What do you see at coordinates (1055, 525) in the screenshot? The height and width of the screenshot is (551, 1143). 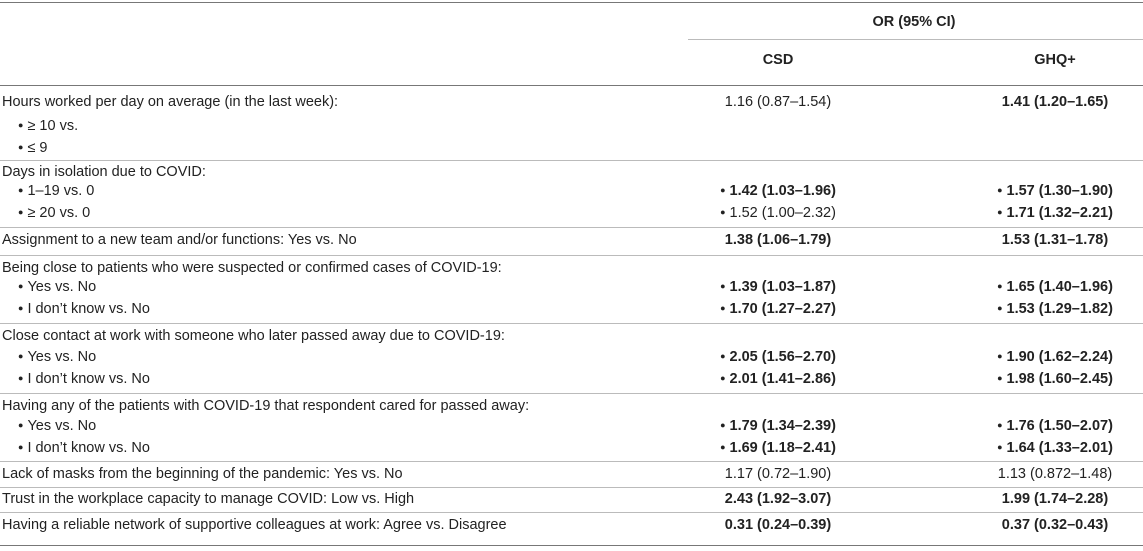 I see `ghq-value: 0.37 (0.32–0.43)` at bounding box center [1055, 525].